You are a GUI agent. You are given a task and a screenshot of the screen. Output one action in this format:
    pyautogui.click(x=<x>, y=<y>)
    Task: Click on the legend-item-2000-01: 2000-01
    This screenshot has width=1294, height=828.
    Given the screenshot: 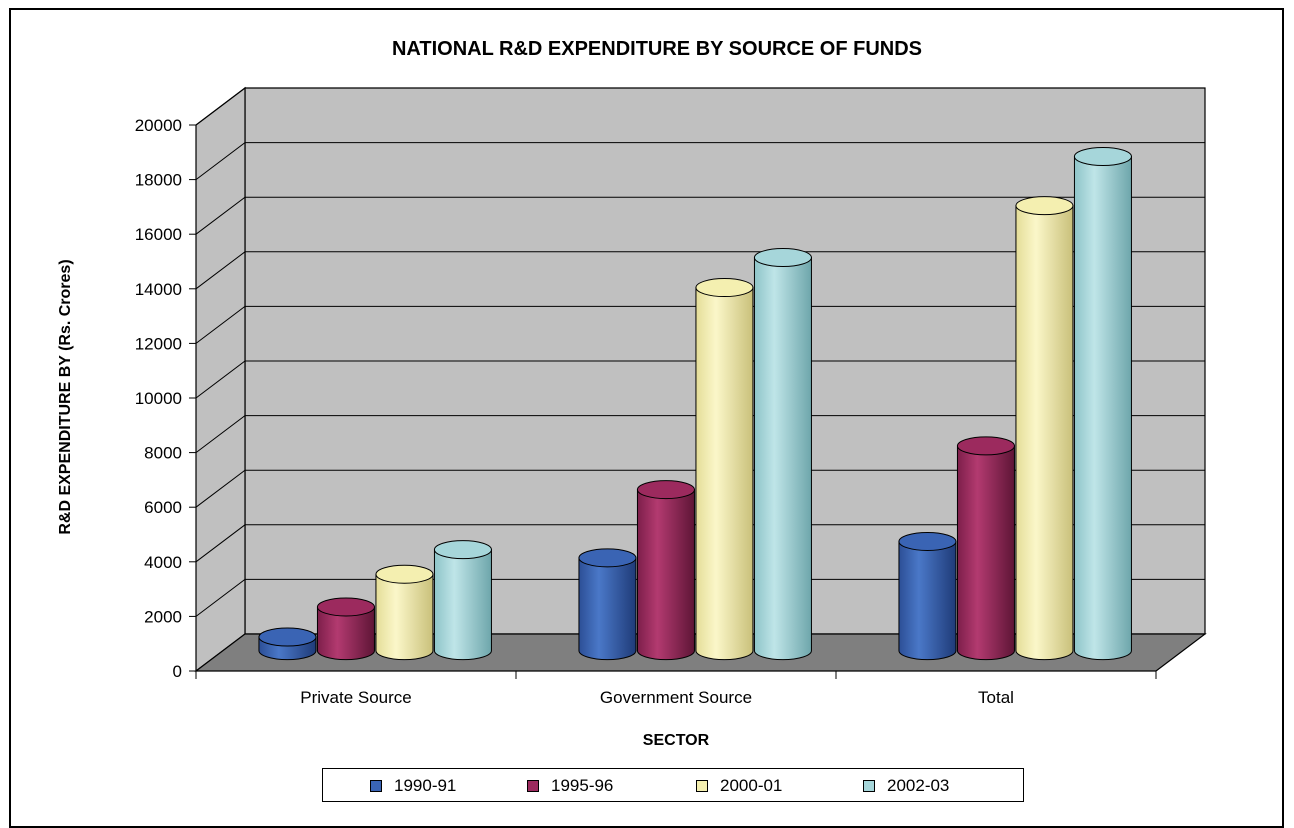 What is the action you would take?
    pyautogui.click(x=739, y=786)
    